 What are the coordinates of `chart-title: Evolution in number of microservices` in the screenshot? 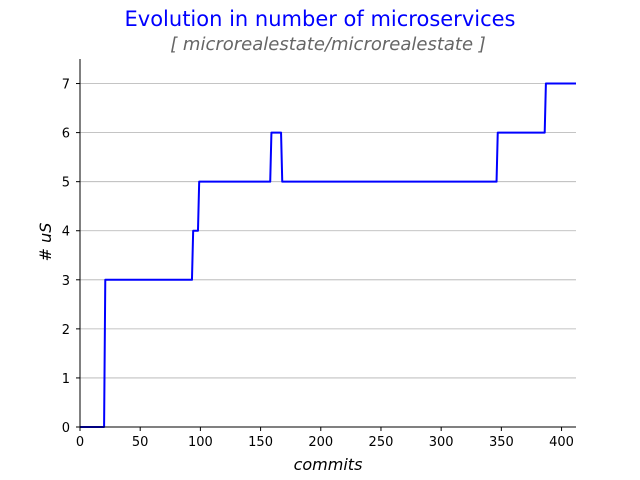 It's located at (320, 19).